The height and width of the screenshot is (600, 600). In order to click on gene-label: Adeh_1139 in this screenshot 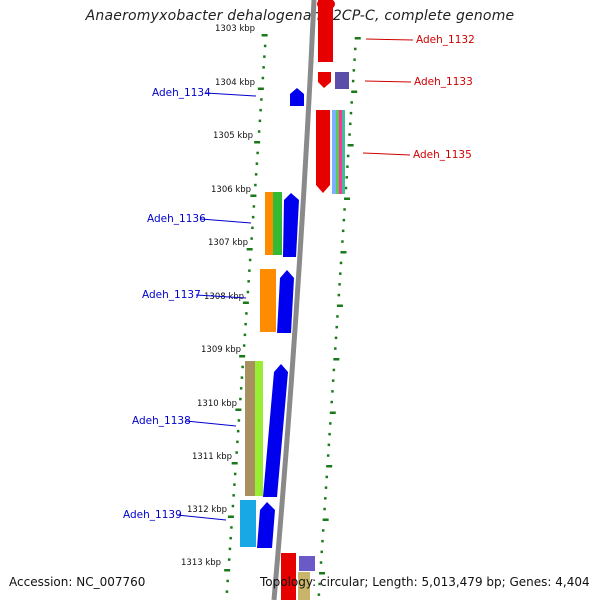, I will do `click(152, 515)`.